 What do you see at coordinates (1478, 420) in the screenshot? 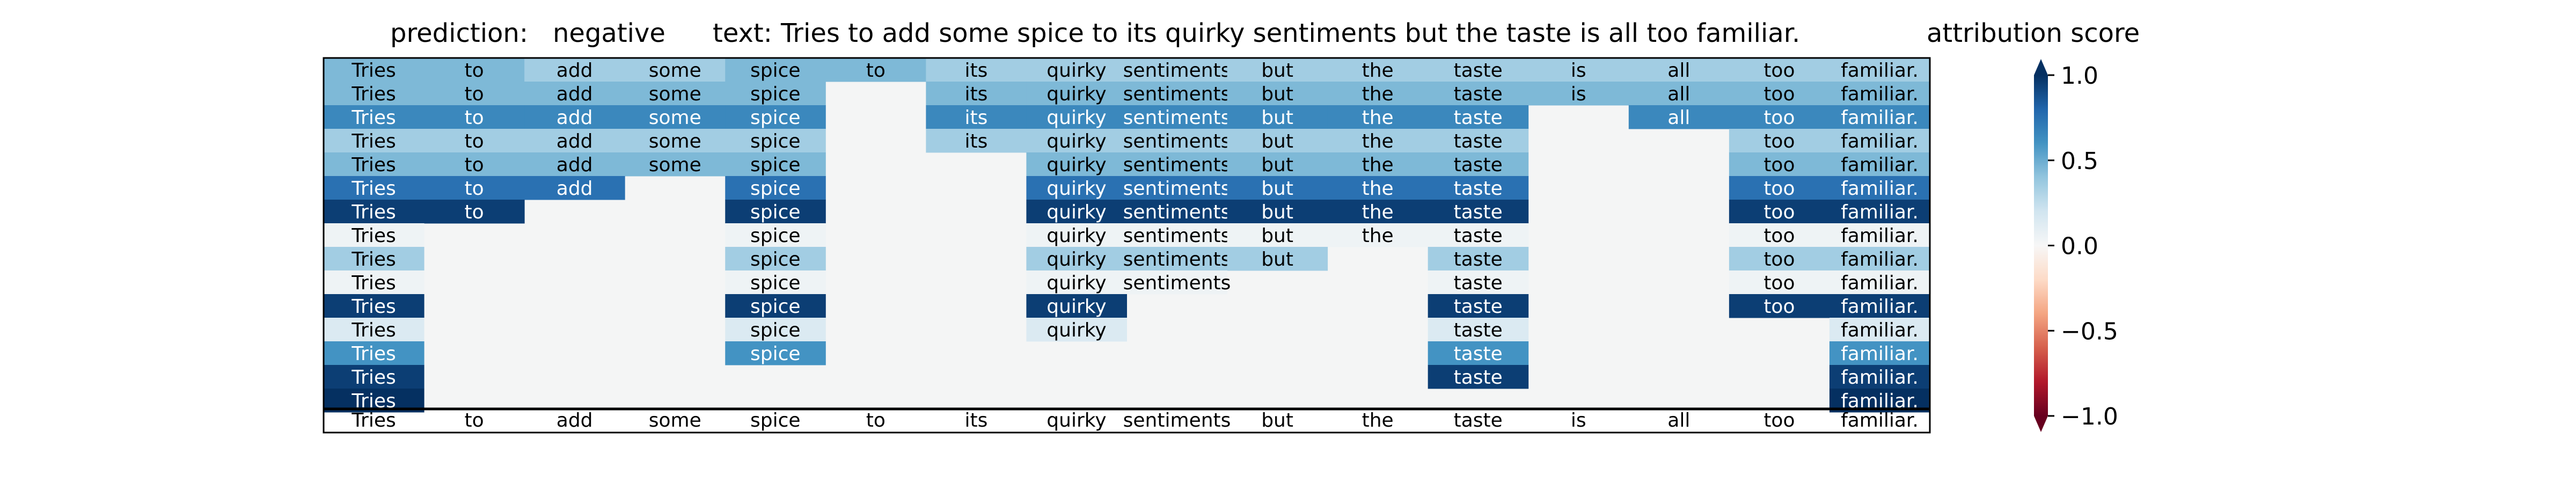
I see `reference-token-label: taste` at bounding box center [1478, 420].